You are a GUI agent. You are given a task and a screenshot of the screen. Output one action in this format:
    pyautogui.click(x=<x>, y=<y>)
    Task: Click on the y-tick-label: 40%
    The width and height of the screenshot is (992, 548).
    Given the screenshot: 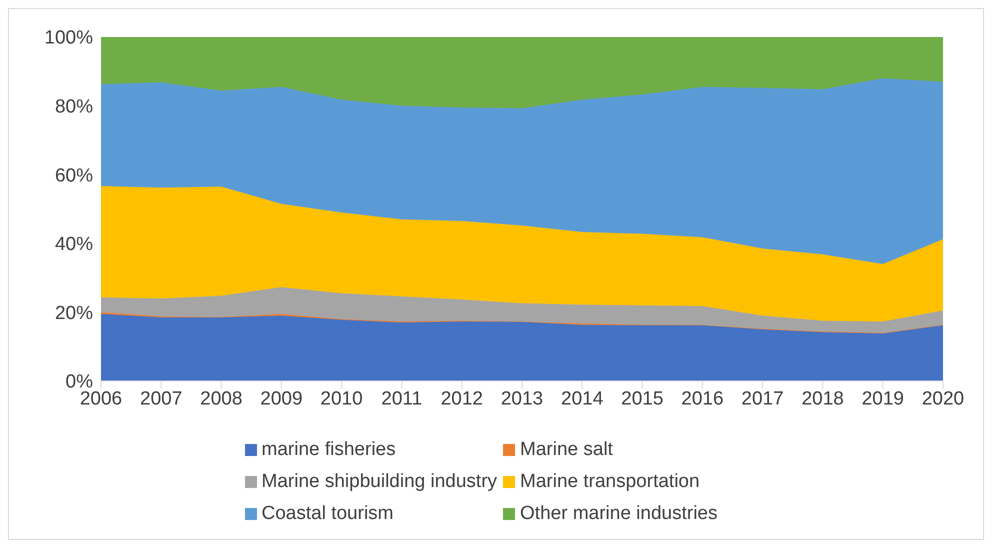 What is the action you would take?
    pyautogui.click(x=74, y=245)
    